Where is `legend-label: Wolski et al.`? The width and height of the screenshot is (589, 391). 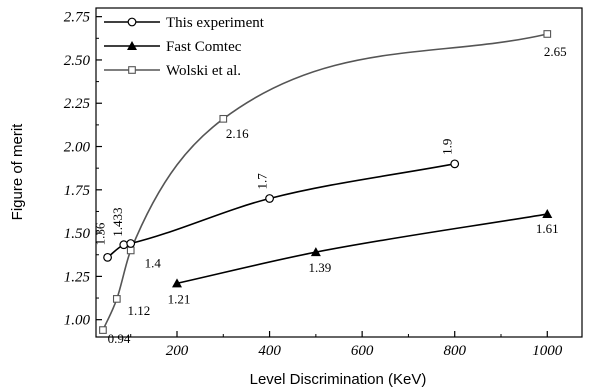
legend-label: Wolski et al. is located at coordinates (203, 71).